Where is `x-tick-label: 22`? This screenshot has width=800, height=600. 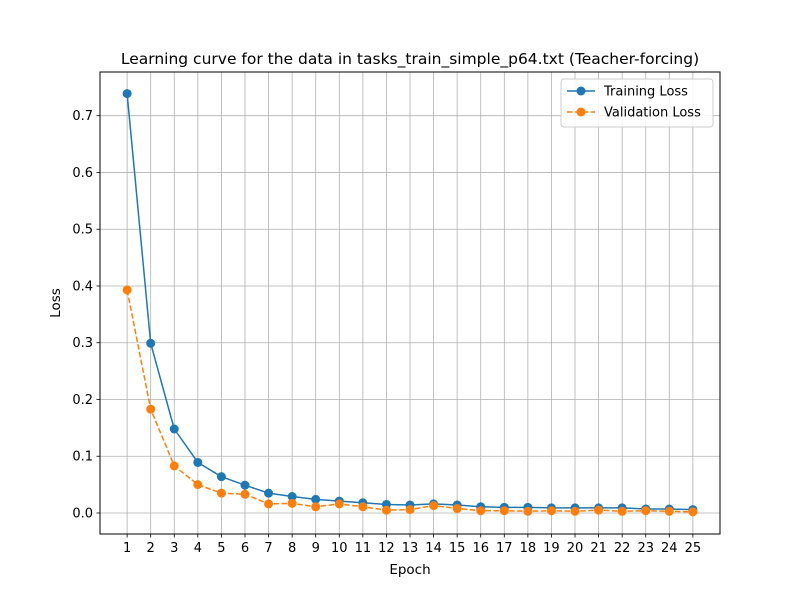
x-tick-label: 22 is located at coordinates (622, 548).